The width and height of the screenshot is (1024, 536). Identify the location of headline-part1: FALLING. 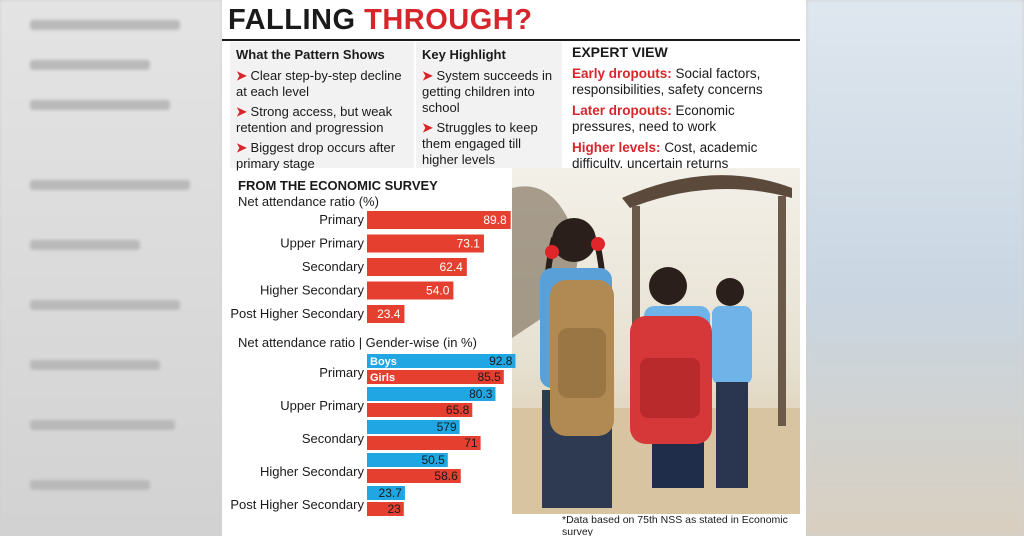
(292, 20).